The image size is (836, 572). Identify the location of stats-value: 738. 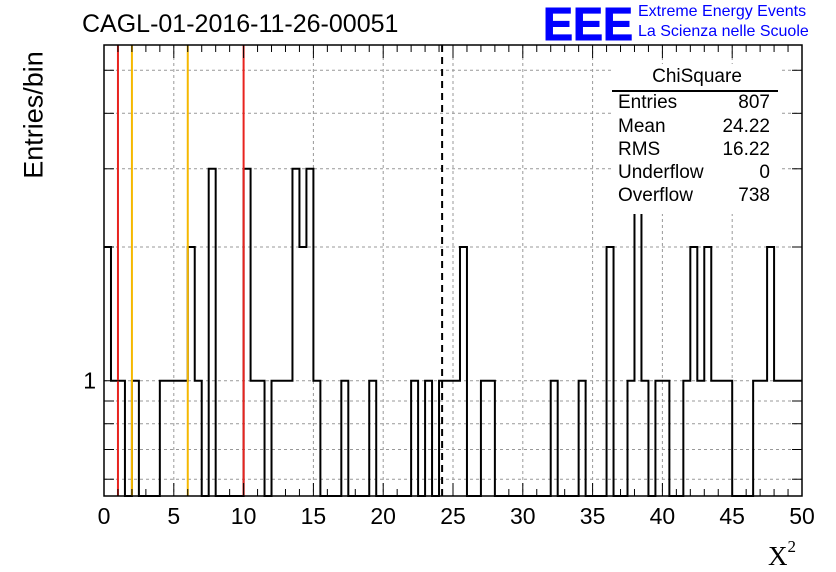
(754, 195).